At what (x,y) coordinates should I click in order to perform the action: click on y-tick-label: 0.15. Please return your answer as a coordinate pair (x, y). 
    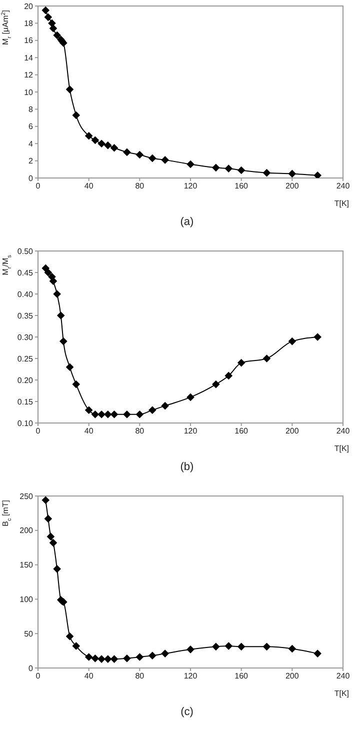
    Looking at the image, I should click on (25, 401).